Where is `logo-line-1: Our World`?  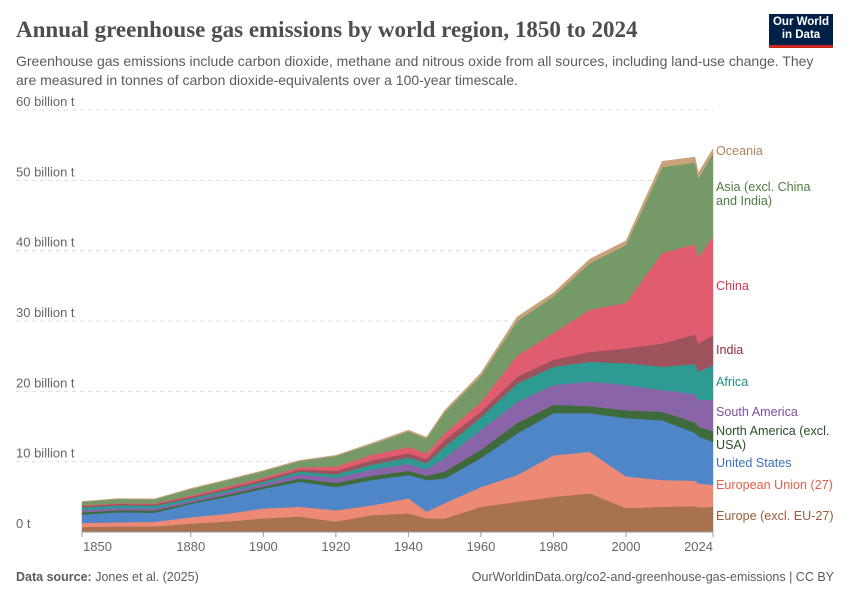
logo-line-1: Our World is located at coordinates (800, 22).